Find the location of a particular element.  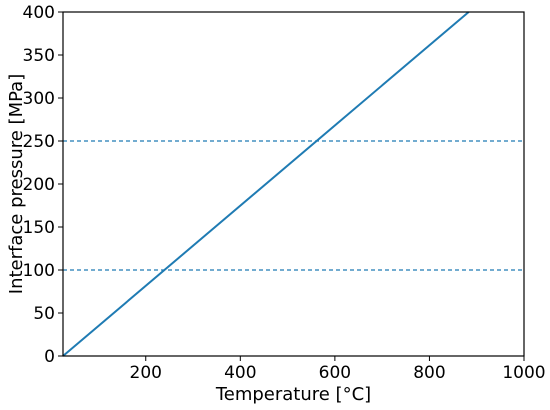

y-tick-label: 350 is located at coordinates (39, 56).